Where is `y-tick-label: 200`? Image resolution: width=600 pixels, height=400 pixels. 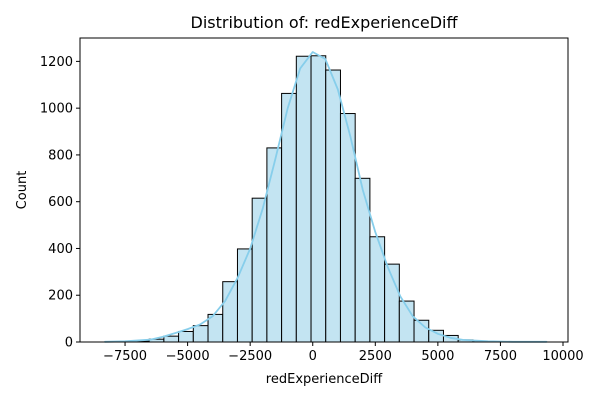 y-tick-label: 200 is located at coordinates (60, 296).